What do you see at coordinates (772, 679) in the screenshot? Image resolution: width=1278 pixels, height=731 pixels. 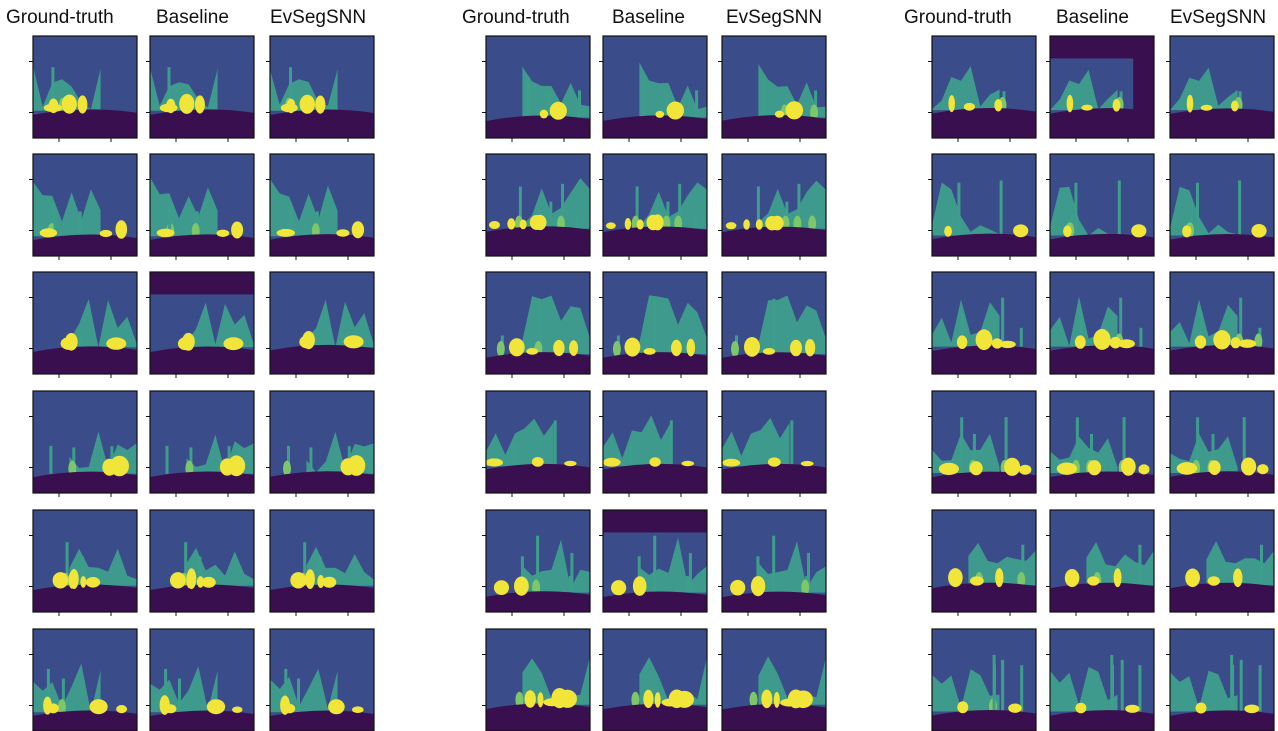 I see `segmentation-tile-evsegsnn-g2-r6` at bounding box center [772, 679].